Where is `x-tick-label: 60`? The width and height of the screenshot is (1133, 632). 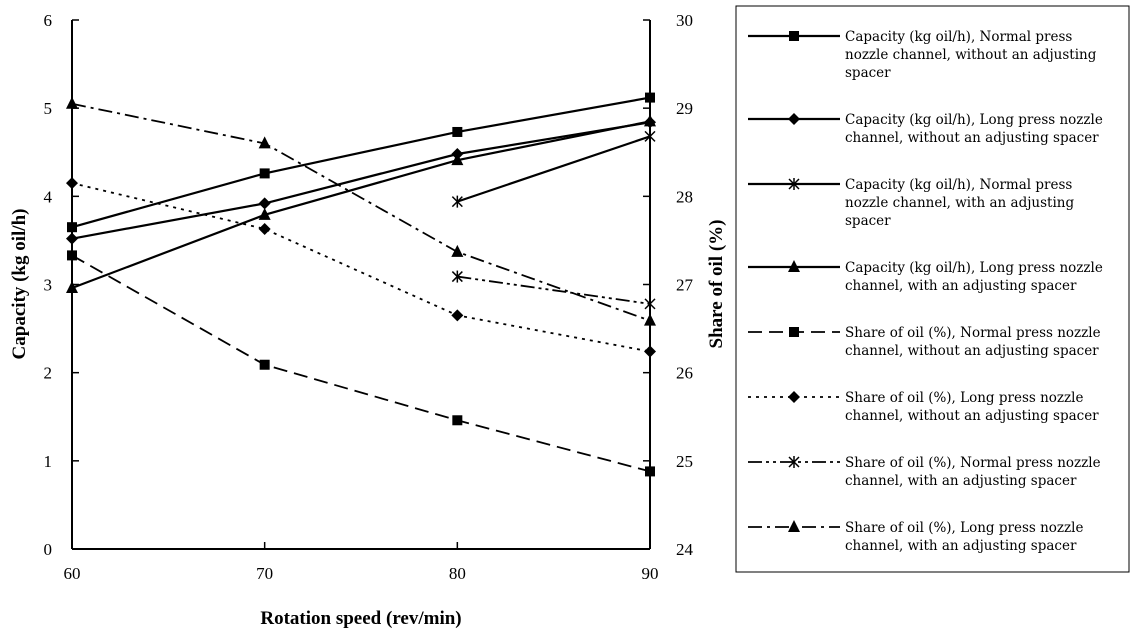 x-tick-label: 60 is located at coordinates (72, 573).